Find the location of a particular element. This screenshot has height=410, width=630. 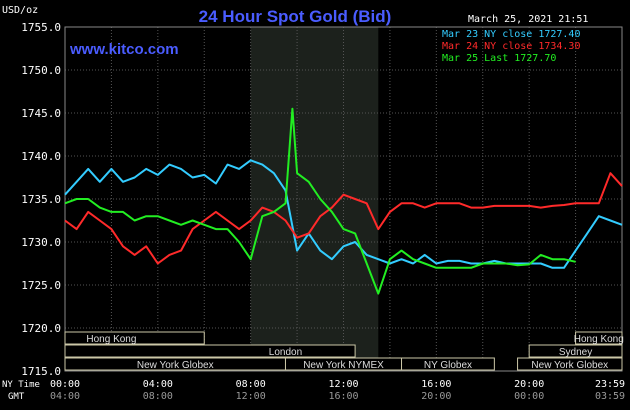

session-label: New York NYMEX is located at coordinates (343, 365).